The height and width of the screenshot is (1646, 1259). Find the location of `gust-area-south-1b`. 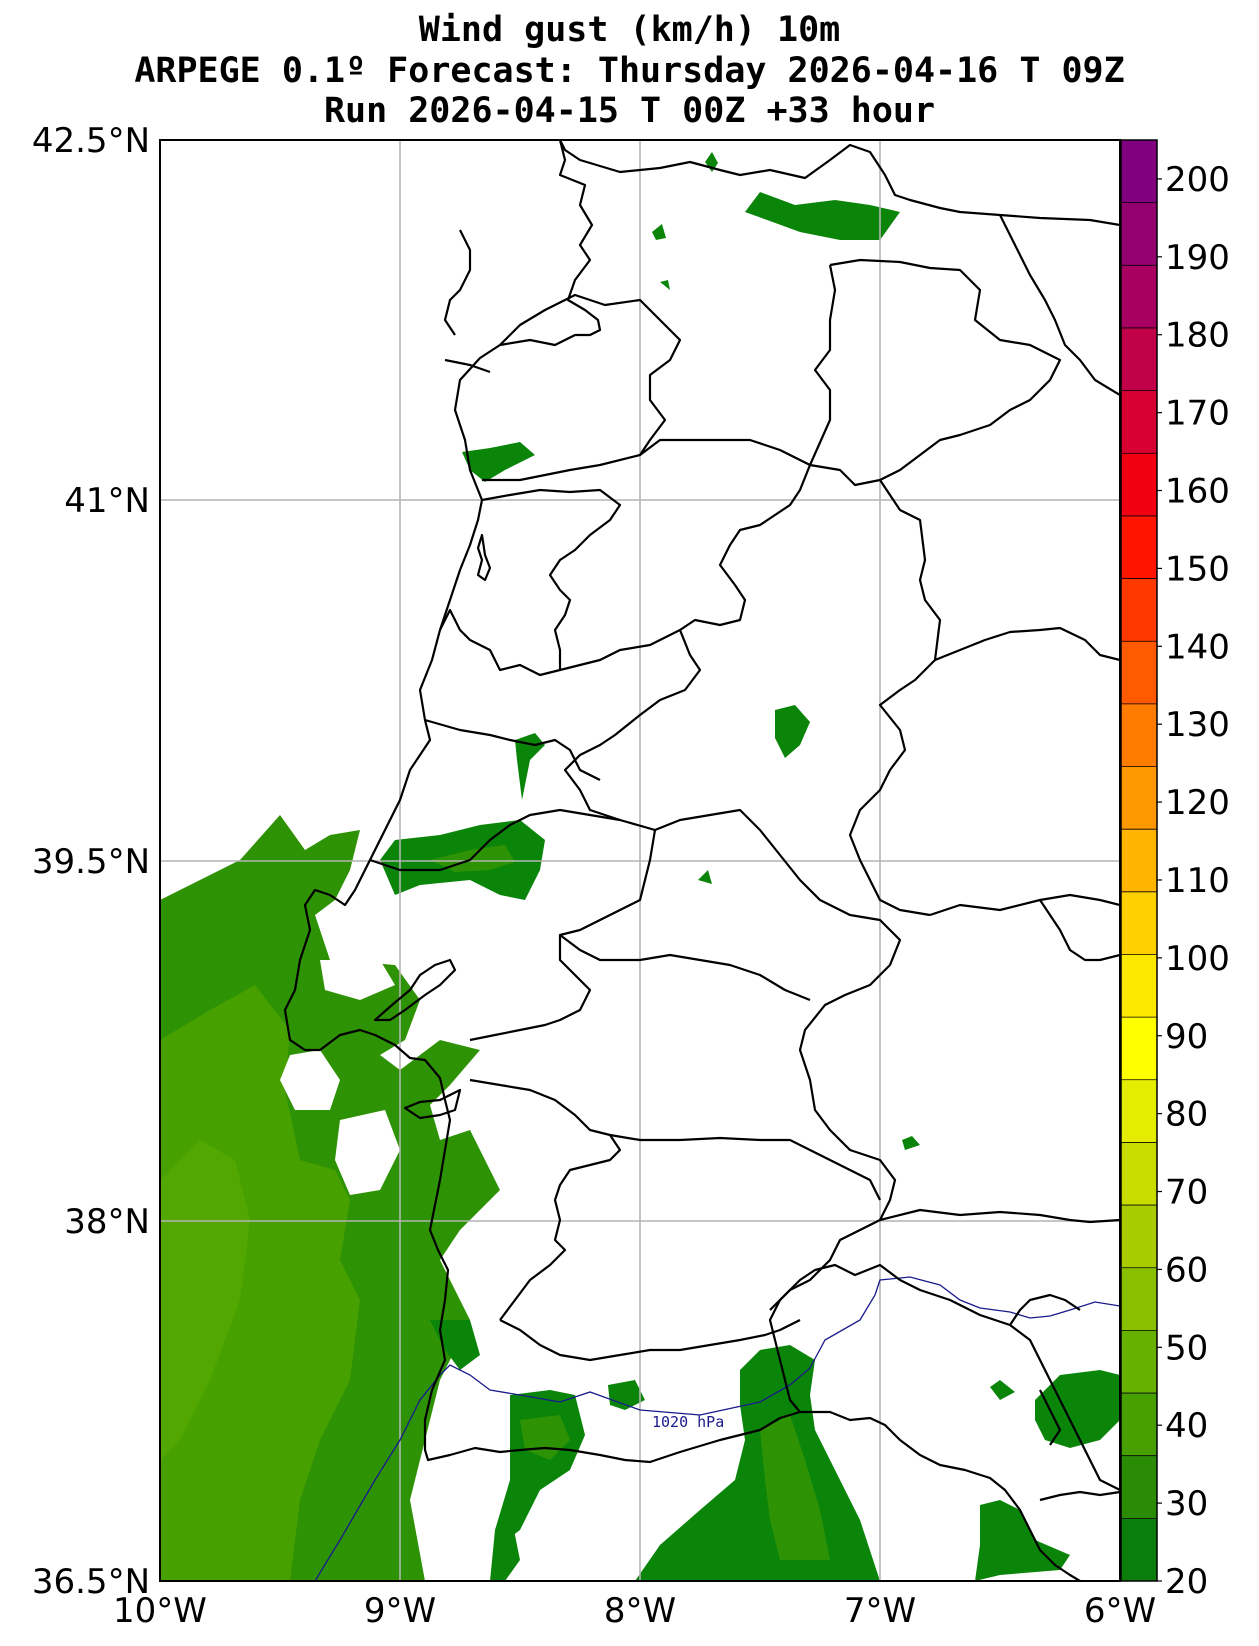

gust-area-south-1b is located at coordinates (505, 1545).